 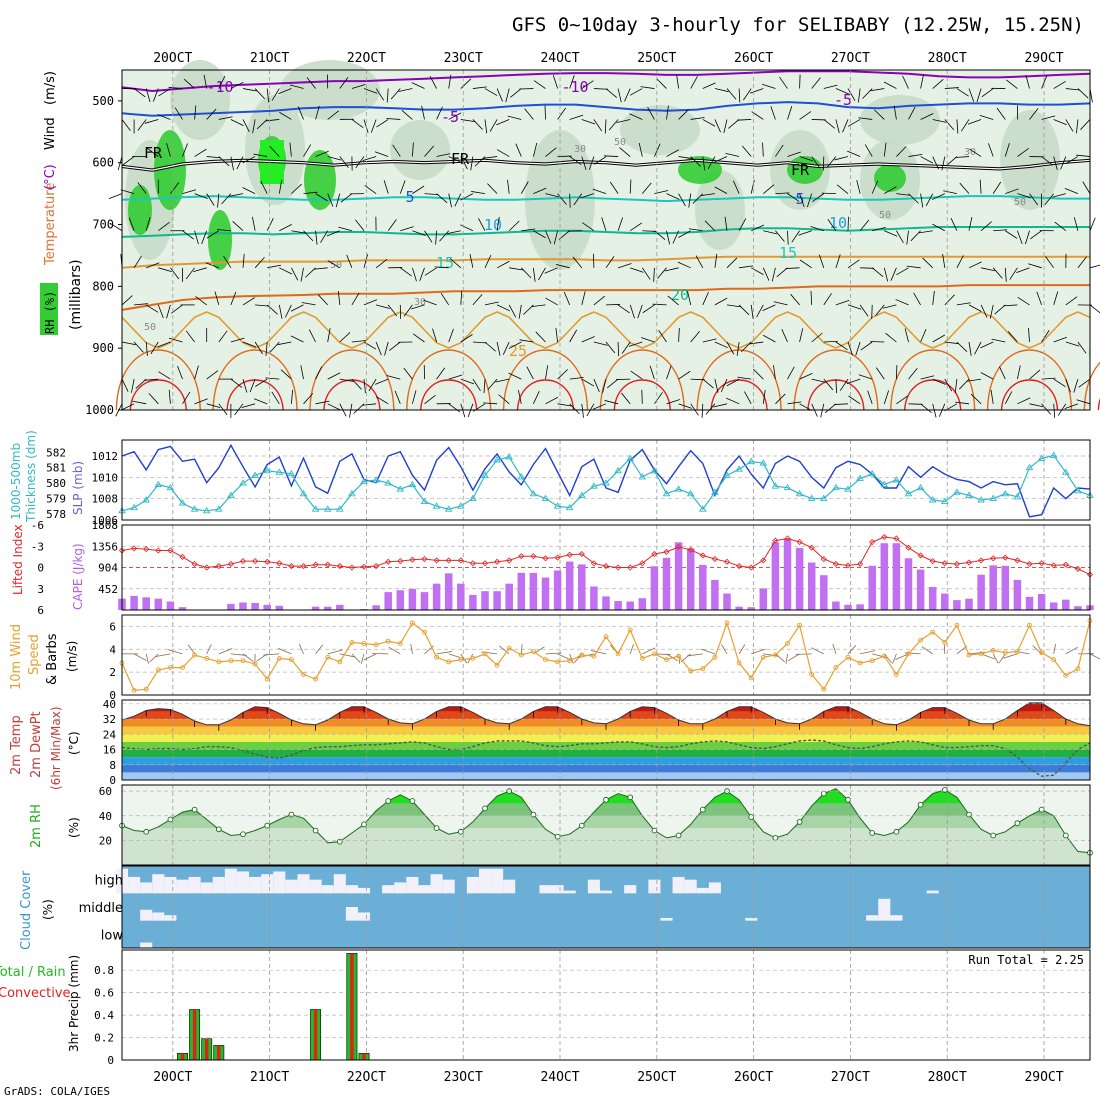 What do you see at coordinates (606, 768) in the screenshot?
I see `temp-band` at bounding box center [606, 768].